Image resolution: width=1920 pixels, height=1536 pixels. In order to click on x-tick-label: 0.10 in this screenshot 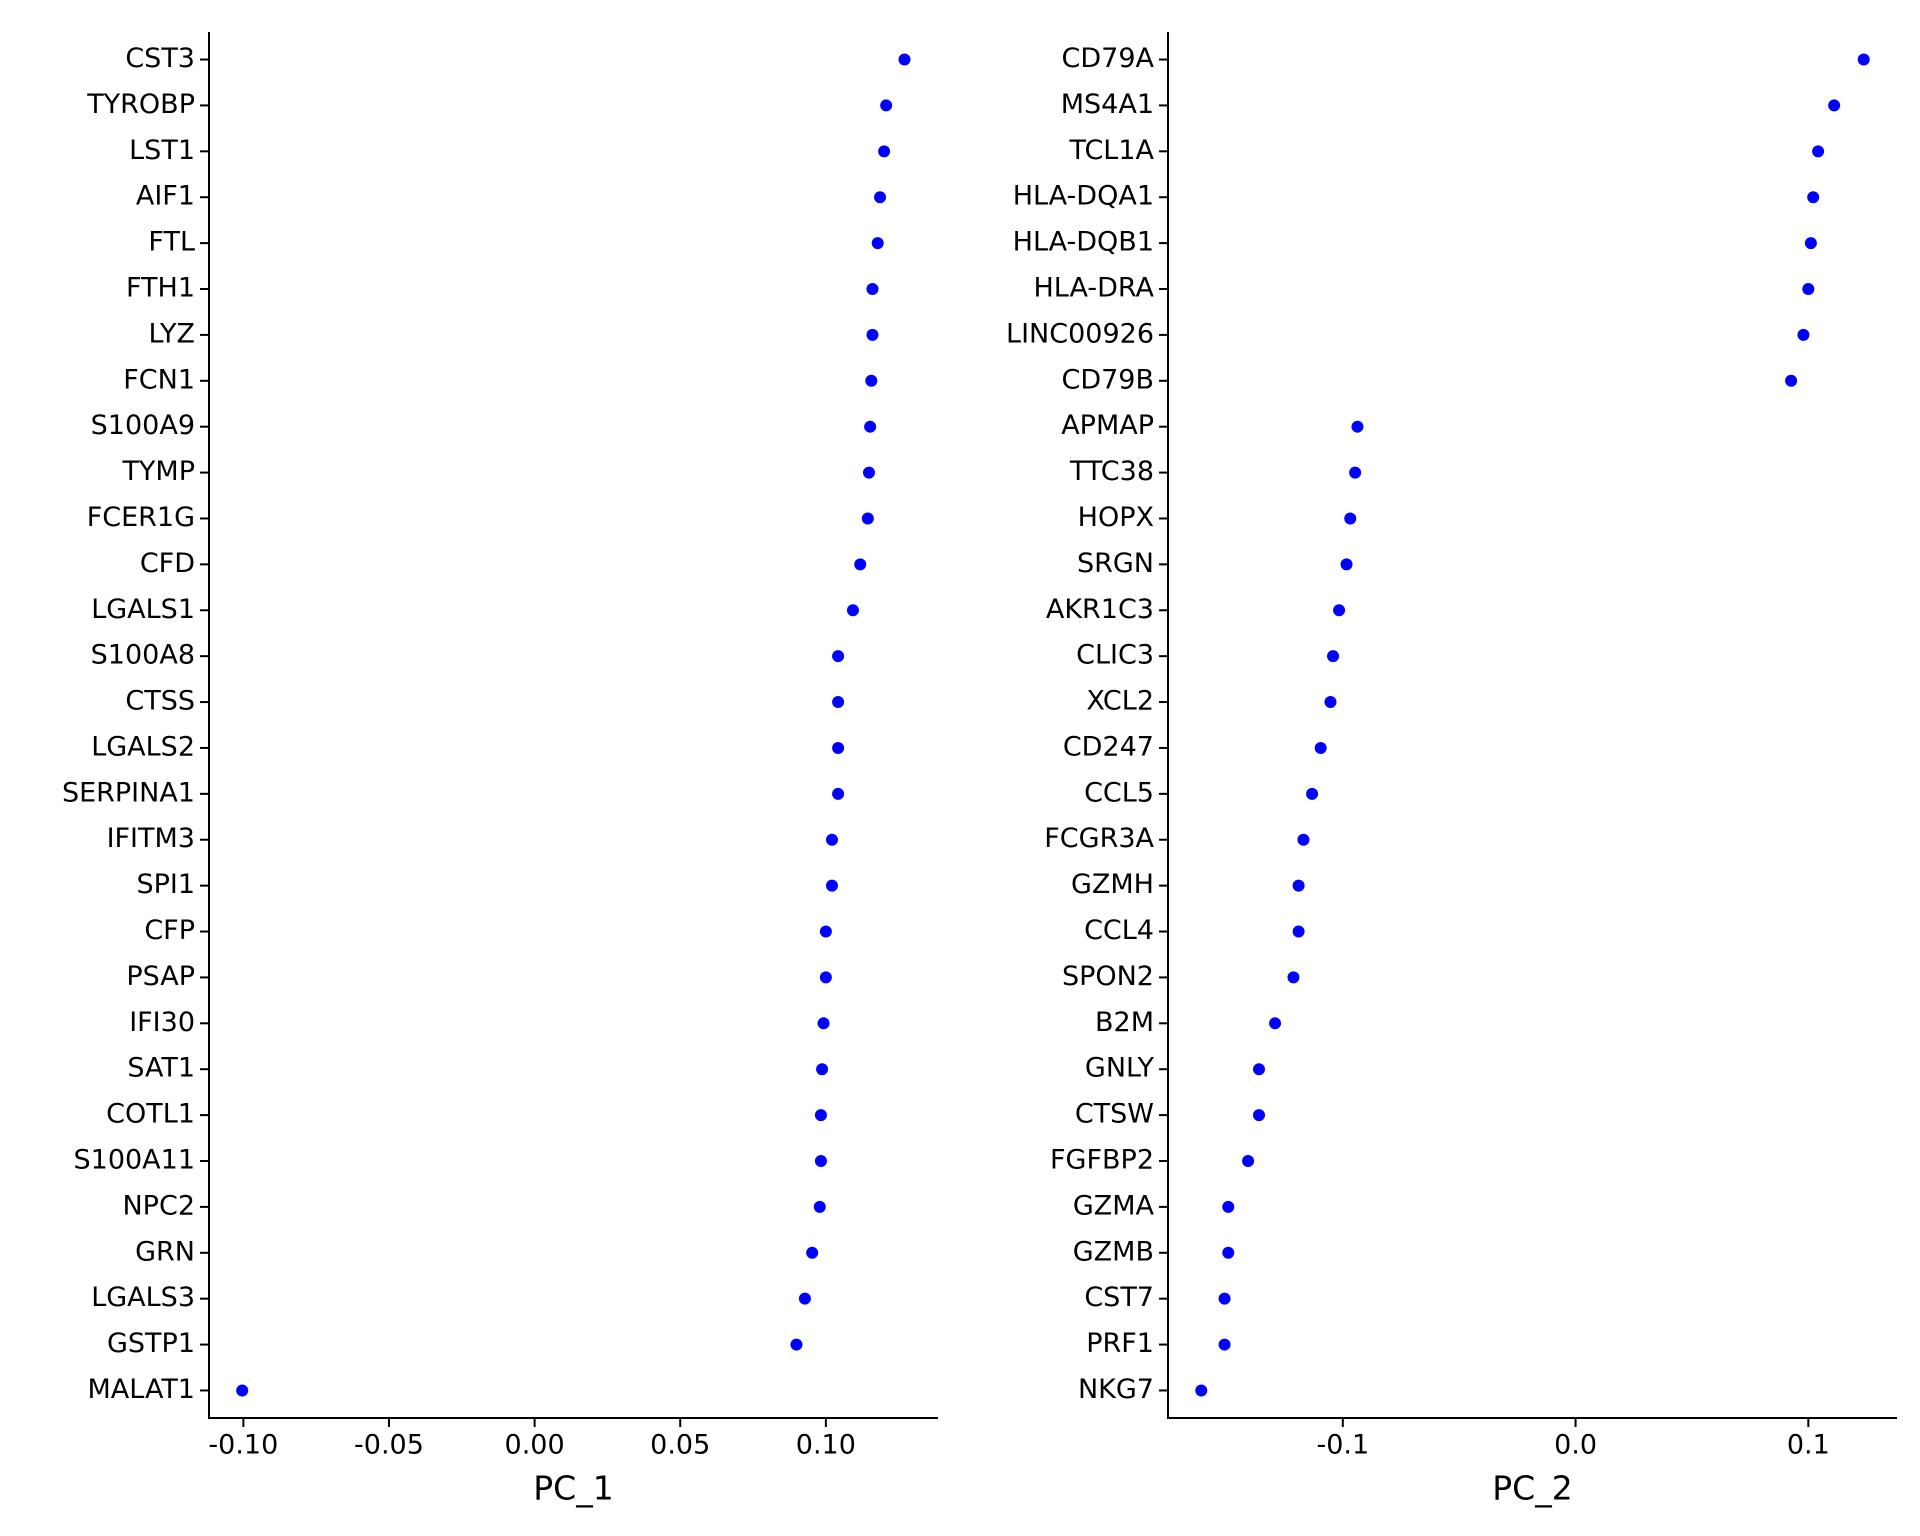, I will do `click(826, 1445)`.